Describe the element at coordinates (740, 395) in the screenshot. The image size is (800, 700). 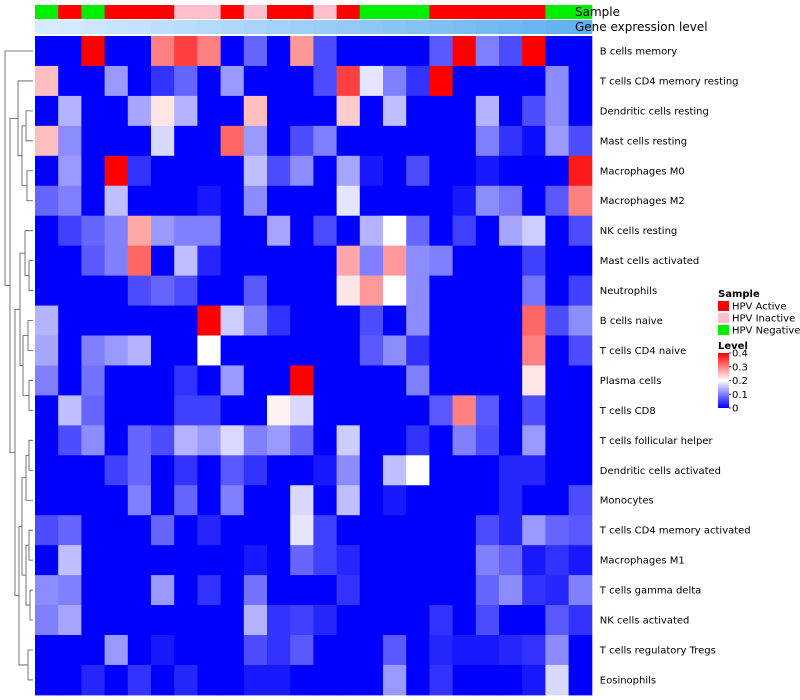
I see `legend-tick-label: 0.1` at that location.